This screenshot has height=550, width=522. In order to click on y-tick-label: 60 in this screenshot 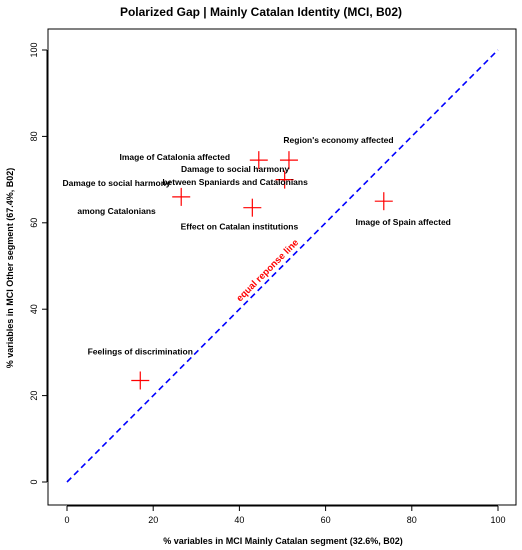, I will do `click(34, 223)`.